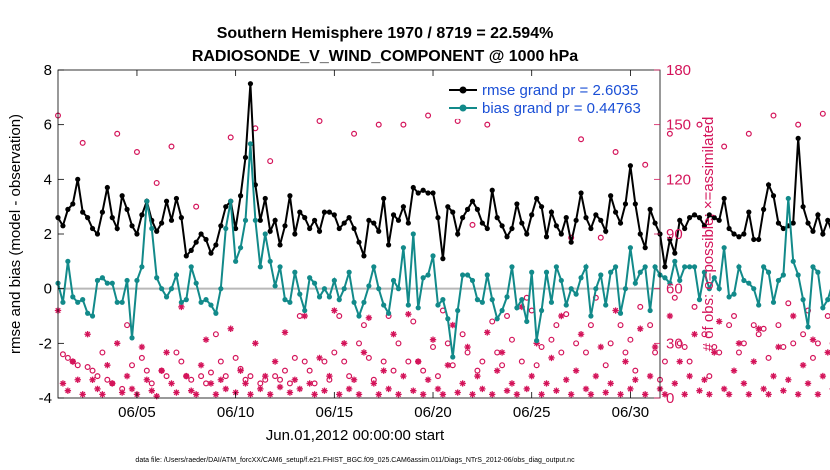 The height and width of the screenshot is (470, 830). I want to click on x-tick-label: 06/25, so click(532, 412).